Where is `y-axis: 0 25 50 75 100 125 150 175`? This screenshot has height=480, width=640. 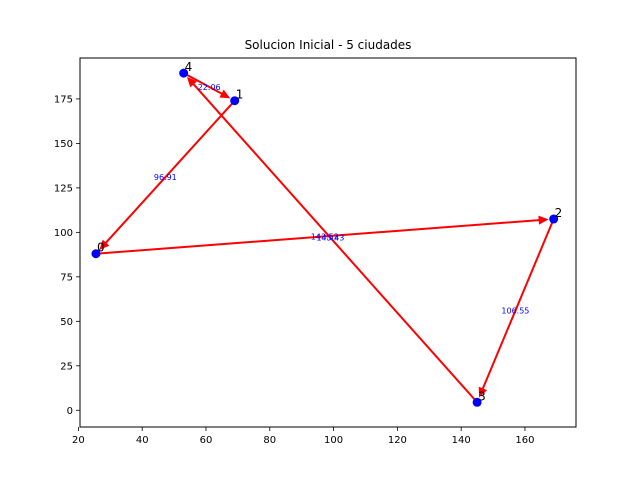 y-axis: 0 25 50 75 100 125 150 175 is located at coordinates (67, 255).